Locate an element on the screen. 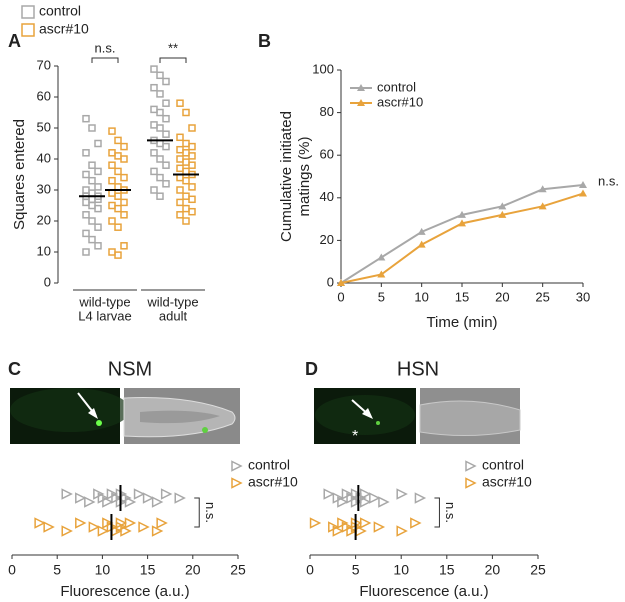 Image resolution: width=625 pixels, height=602 pixels. y-axis-label: Cumulative initiated is located at coordinates (286, 176).